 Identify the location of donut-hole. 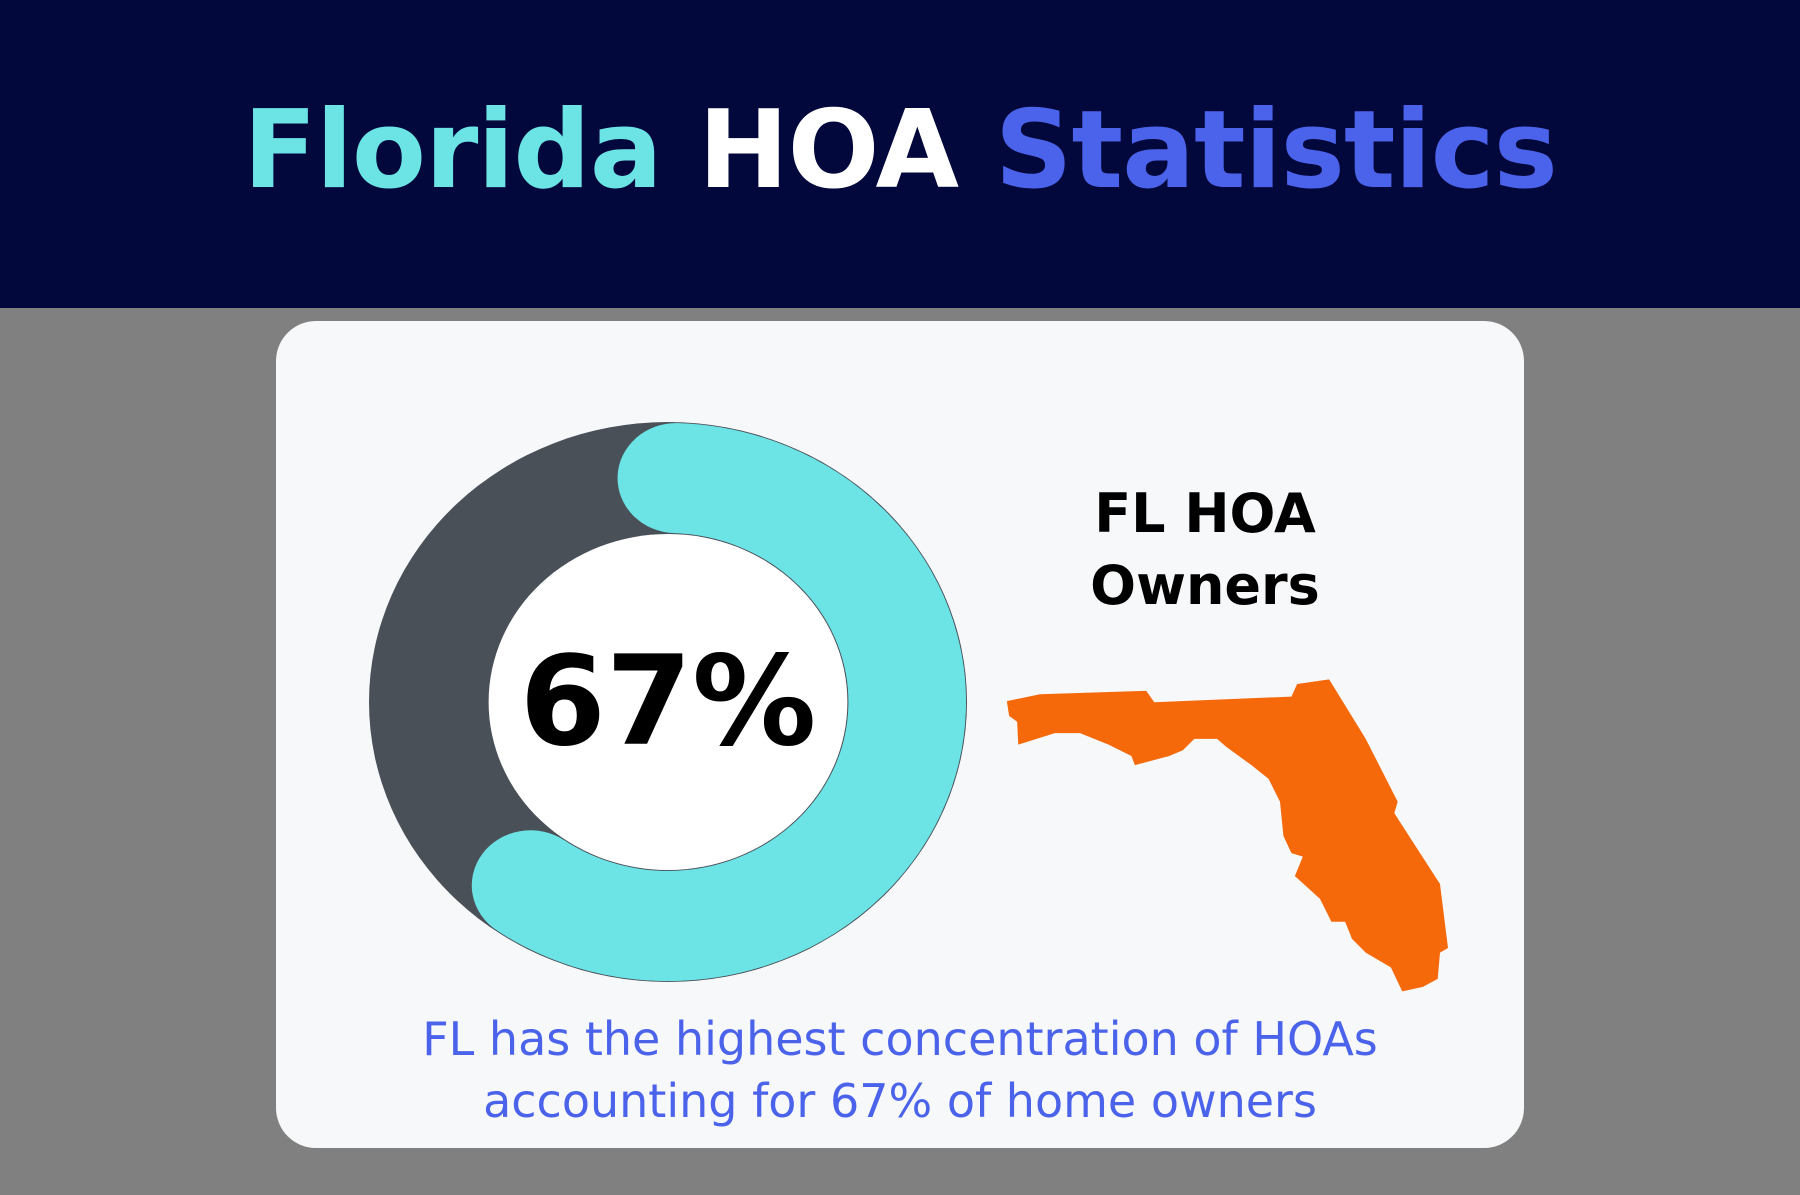
(668, 702).